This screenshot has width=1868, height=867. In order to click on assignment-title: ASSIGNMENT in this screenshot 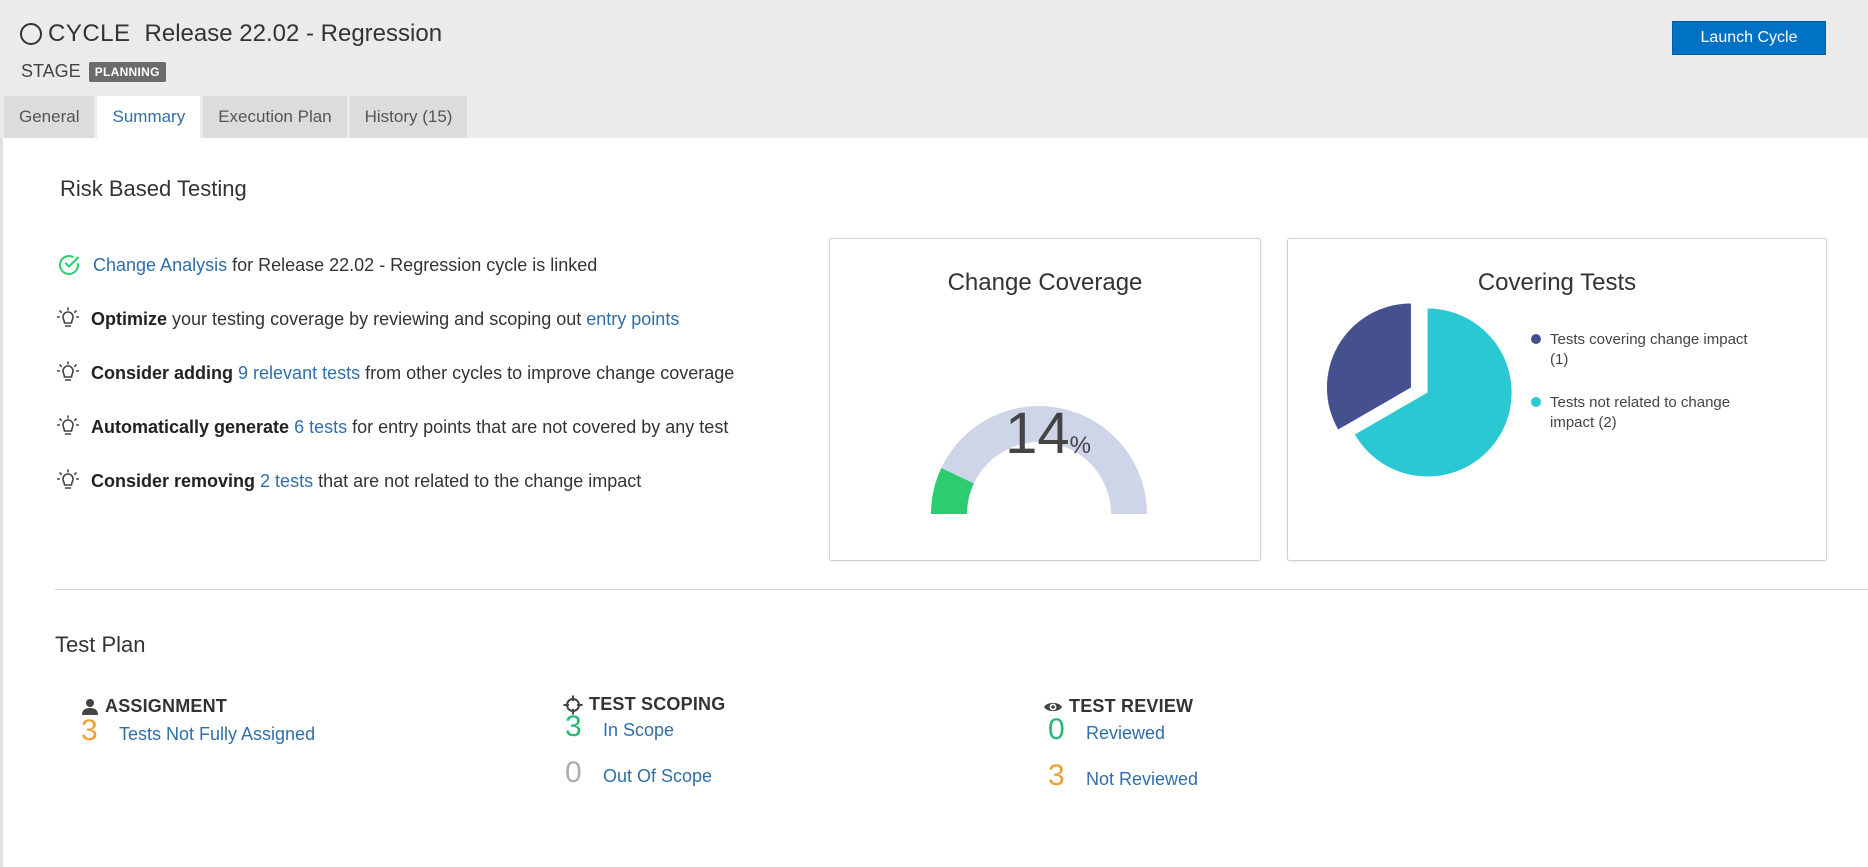, I will do `click(166, 706)`.